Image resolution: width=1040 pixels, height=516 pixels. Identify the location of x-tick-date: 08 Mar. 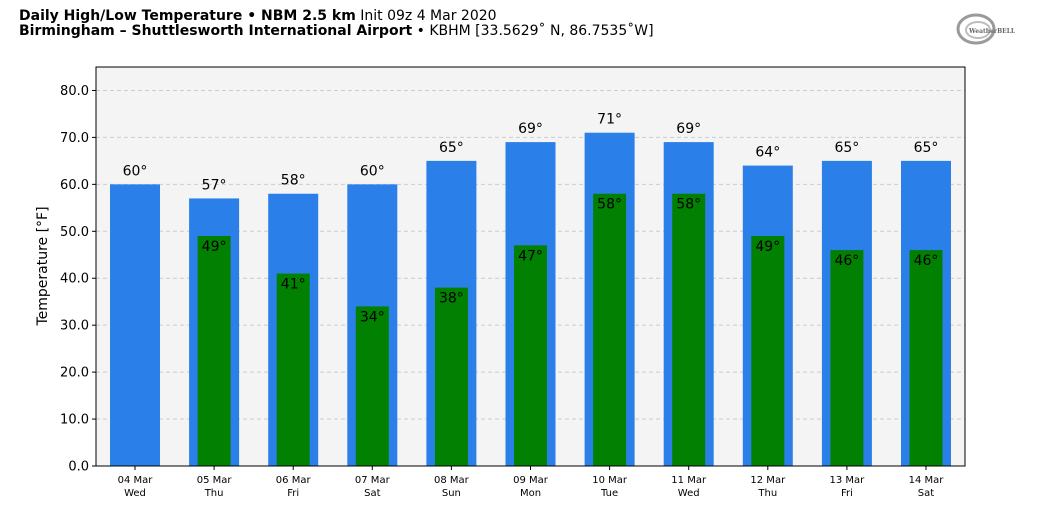
(452, 480).